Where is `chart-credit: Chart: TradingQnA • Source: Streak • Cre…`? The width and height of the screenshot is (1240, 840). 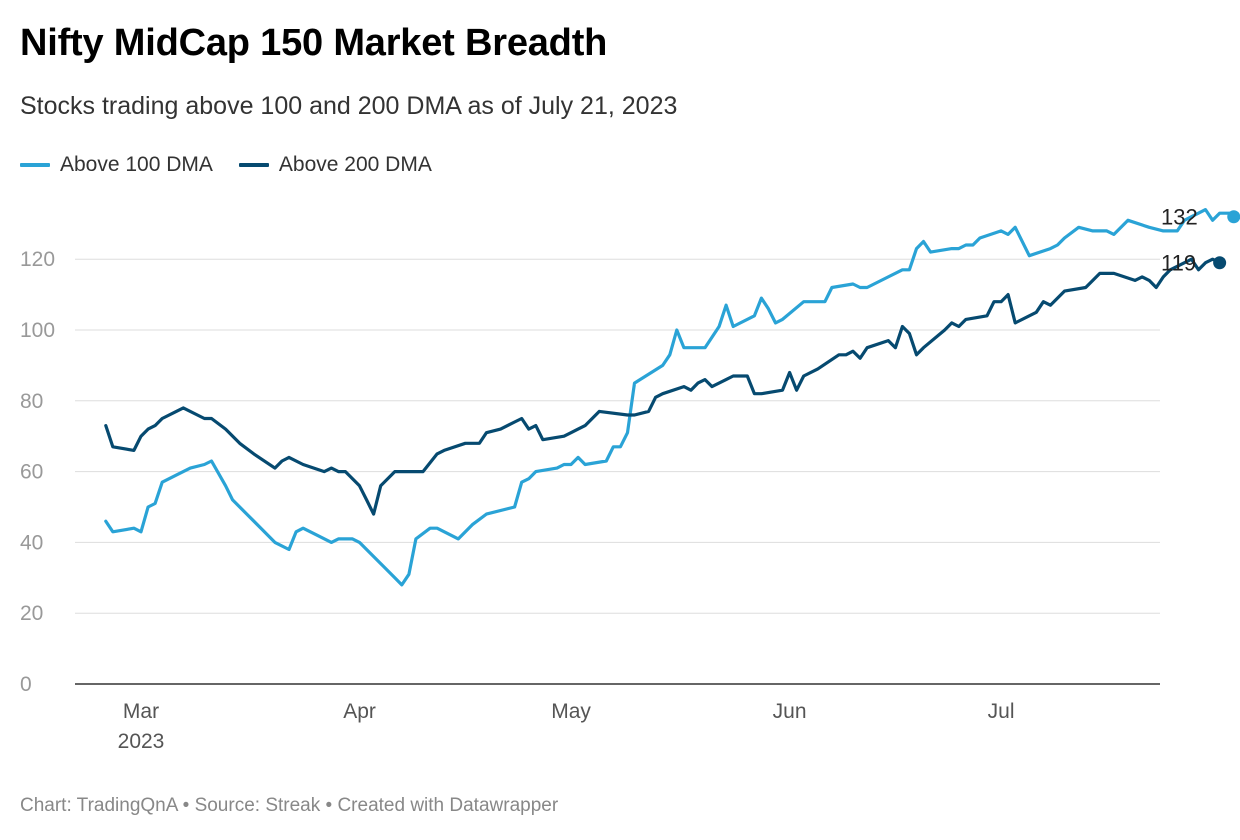
chart-credit: Chart: TradingQnA • Source: Streak • Cre… is located at coordinates (289, 805).